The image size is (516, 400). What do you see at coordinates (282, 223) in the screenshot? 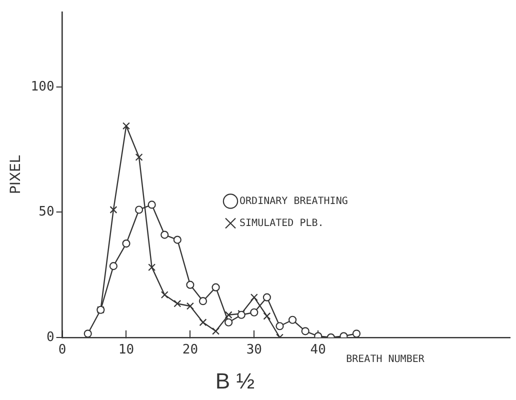
I see `legend-label: SIMULATED PLB.` at bounding box center [282, 223].